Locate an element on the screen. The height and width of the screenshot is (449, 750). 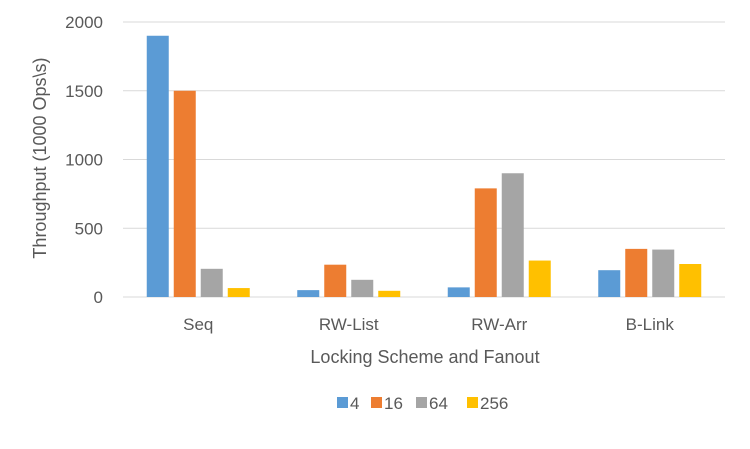
x-tick-label: Seq is located at coordinates (198, 324).